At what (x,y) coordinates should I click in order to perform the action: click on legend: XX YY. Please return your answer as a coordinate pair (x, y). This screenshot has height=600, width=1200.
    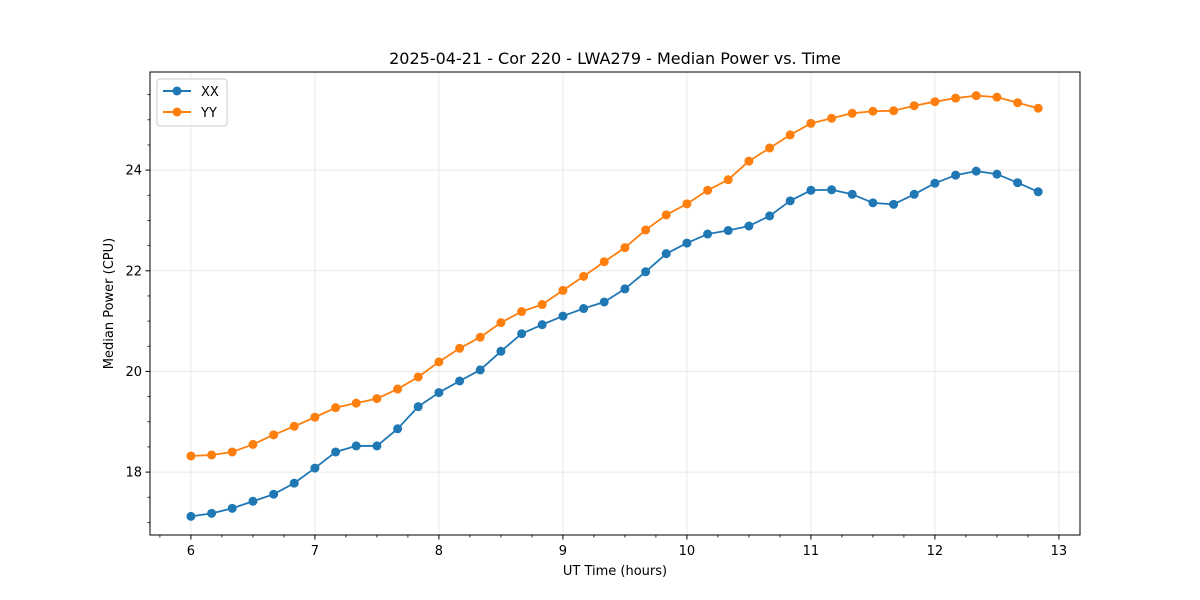
    Looking at the image, I should click on (192, 102).